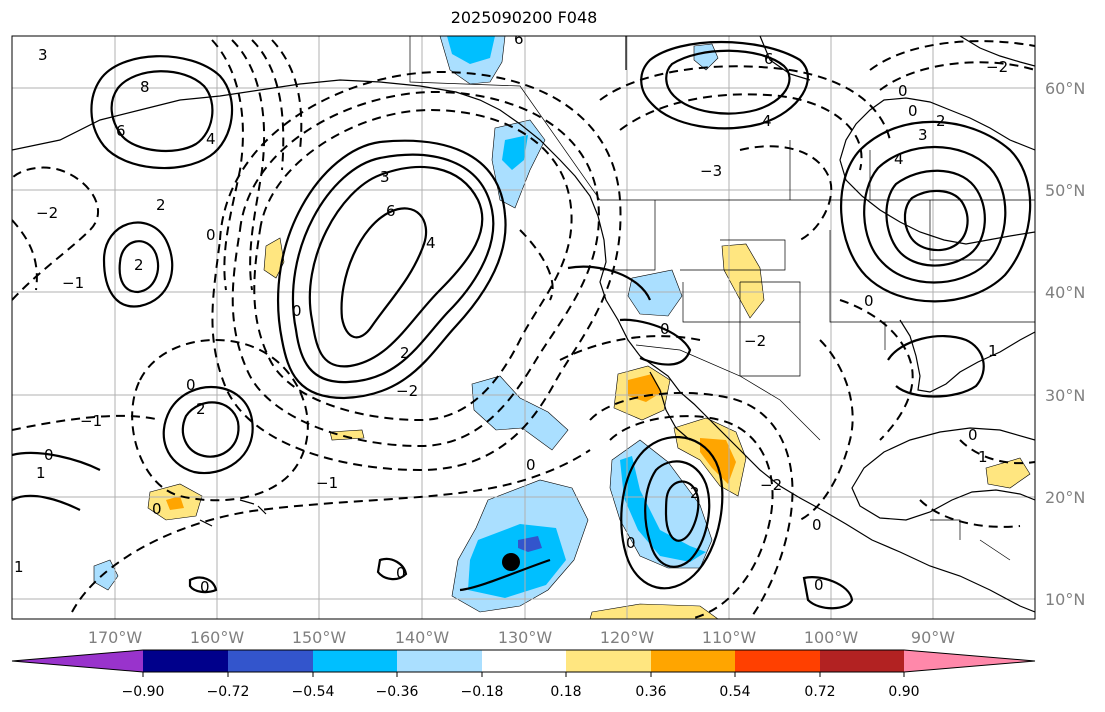 The width and height of the screenshot is (1105, 712). What do you see at coordinates (729, 637) in the screenshot?
I see `lon-label-110w: 110°W` at bounding box center [729, 637].